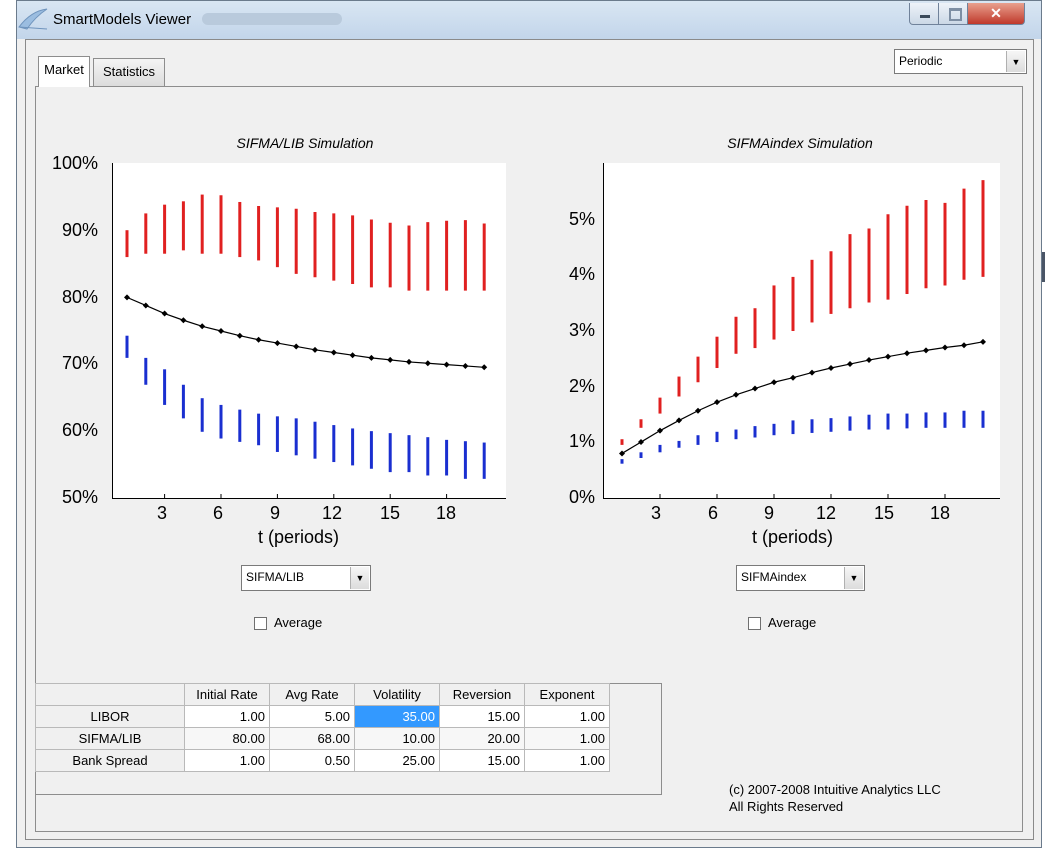 Image resolution: width=1046 pixels, height=851 pixels. What do you see at coordinates (75, 163) in the screenshot?
I see `left-ytick: 100%` at bounding box center [75, 163].